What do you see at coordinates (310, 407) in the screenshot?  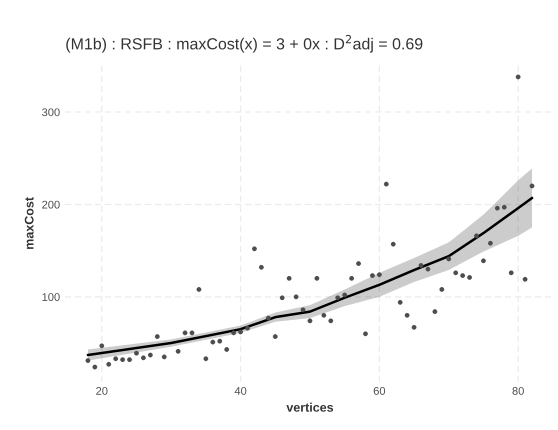 I see `x-axis-title: vertices` at bounding box center [310, 407].